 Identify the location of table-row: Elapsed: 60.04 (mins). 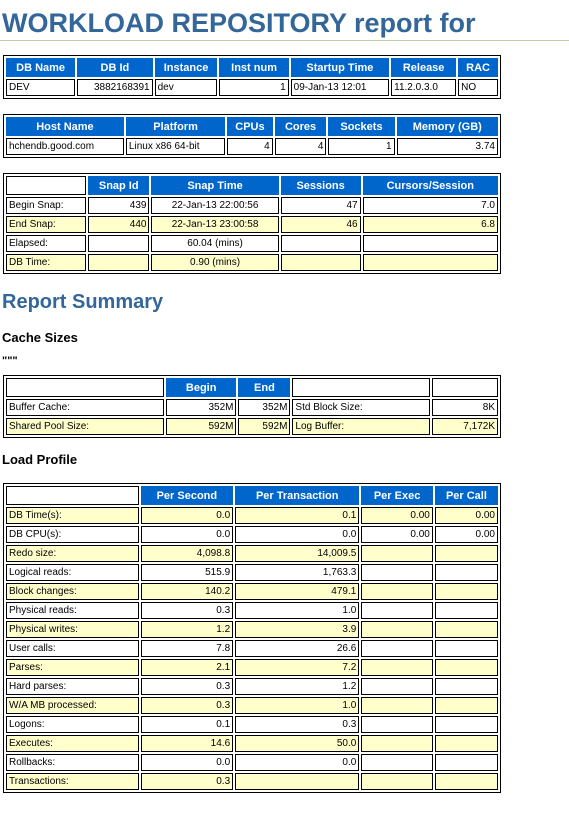
(252, 243).